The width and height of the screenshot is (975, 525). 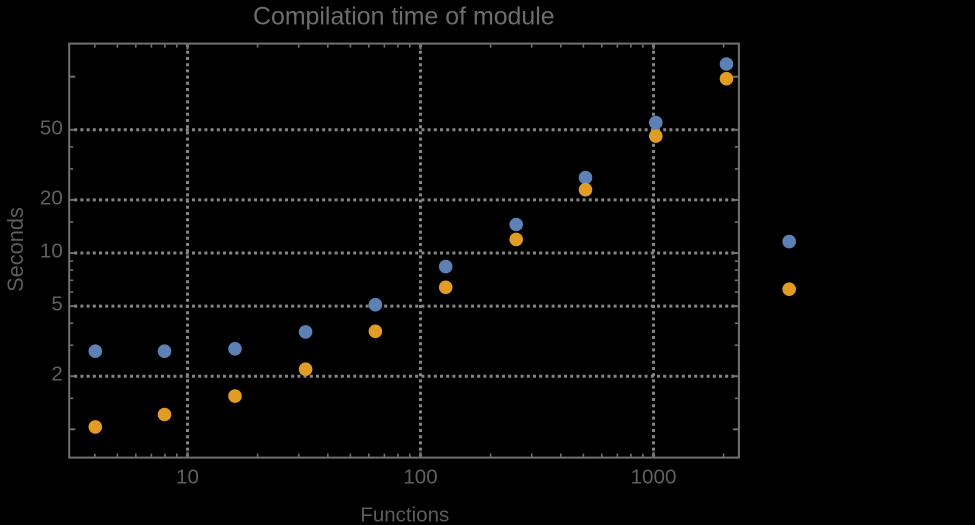 I want to click on svg-text: Seconds, so click(x=15, y=249).